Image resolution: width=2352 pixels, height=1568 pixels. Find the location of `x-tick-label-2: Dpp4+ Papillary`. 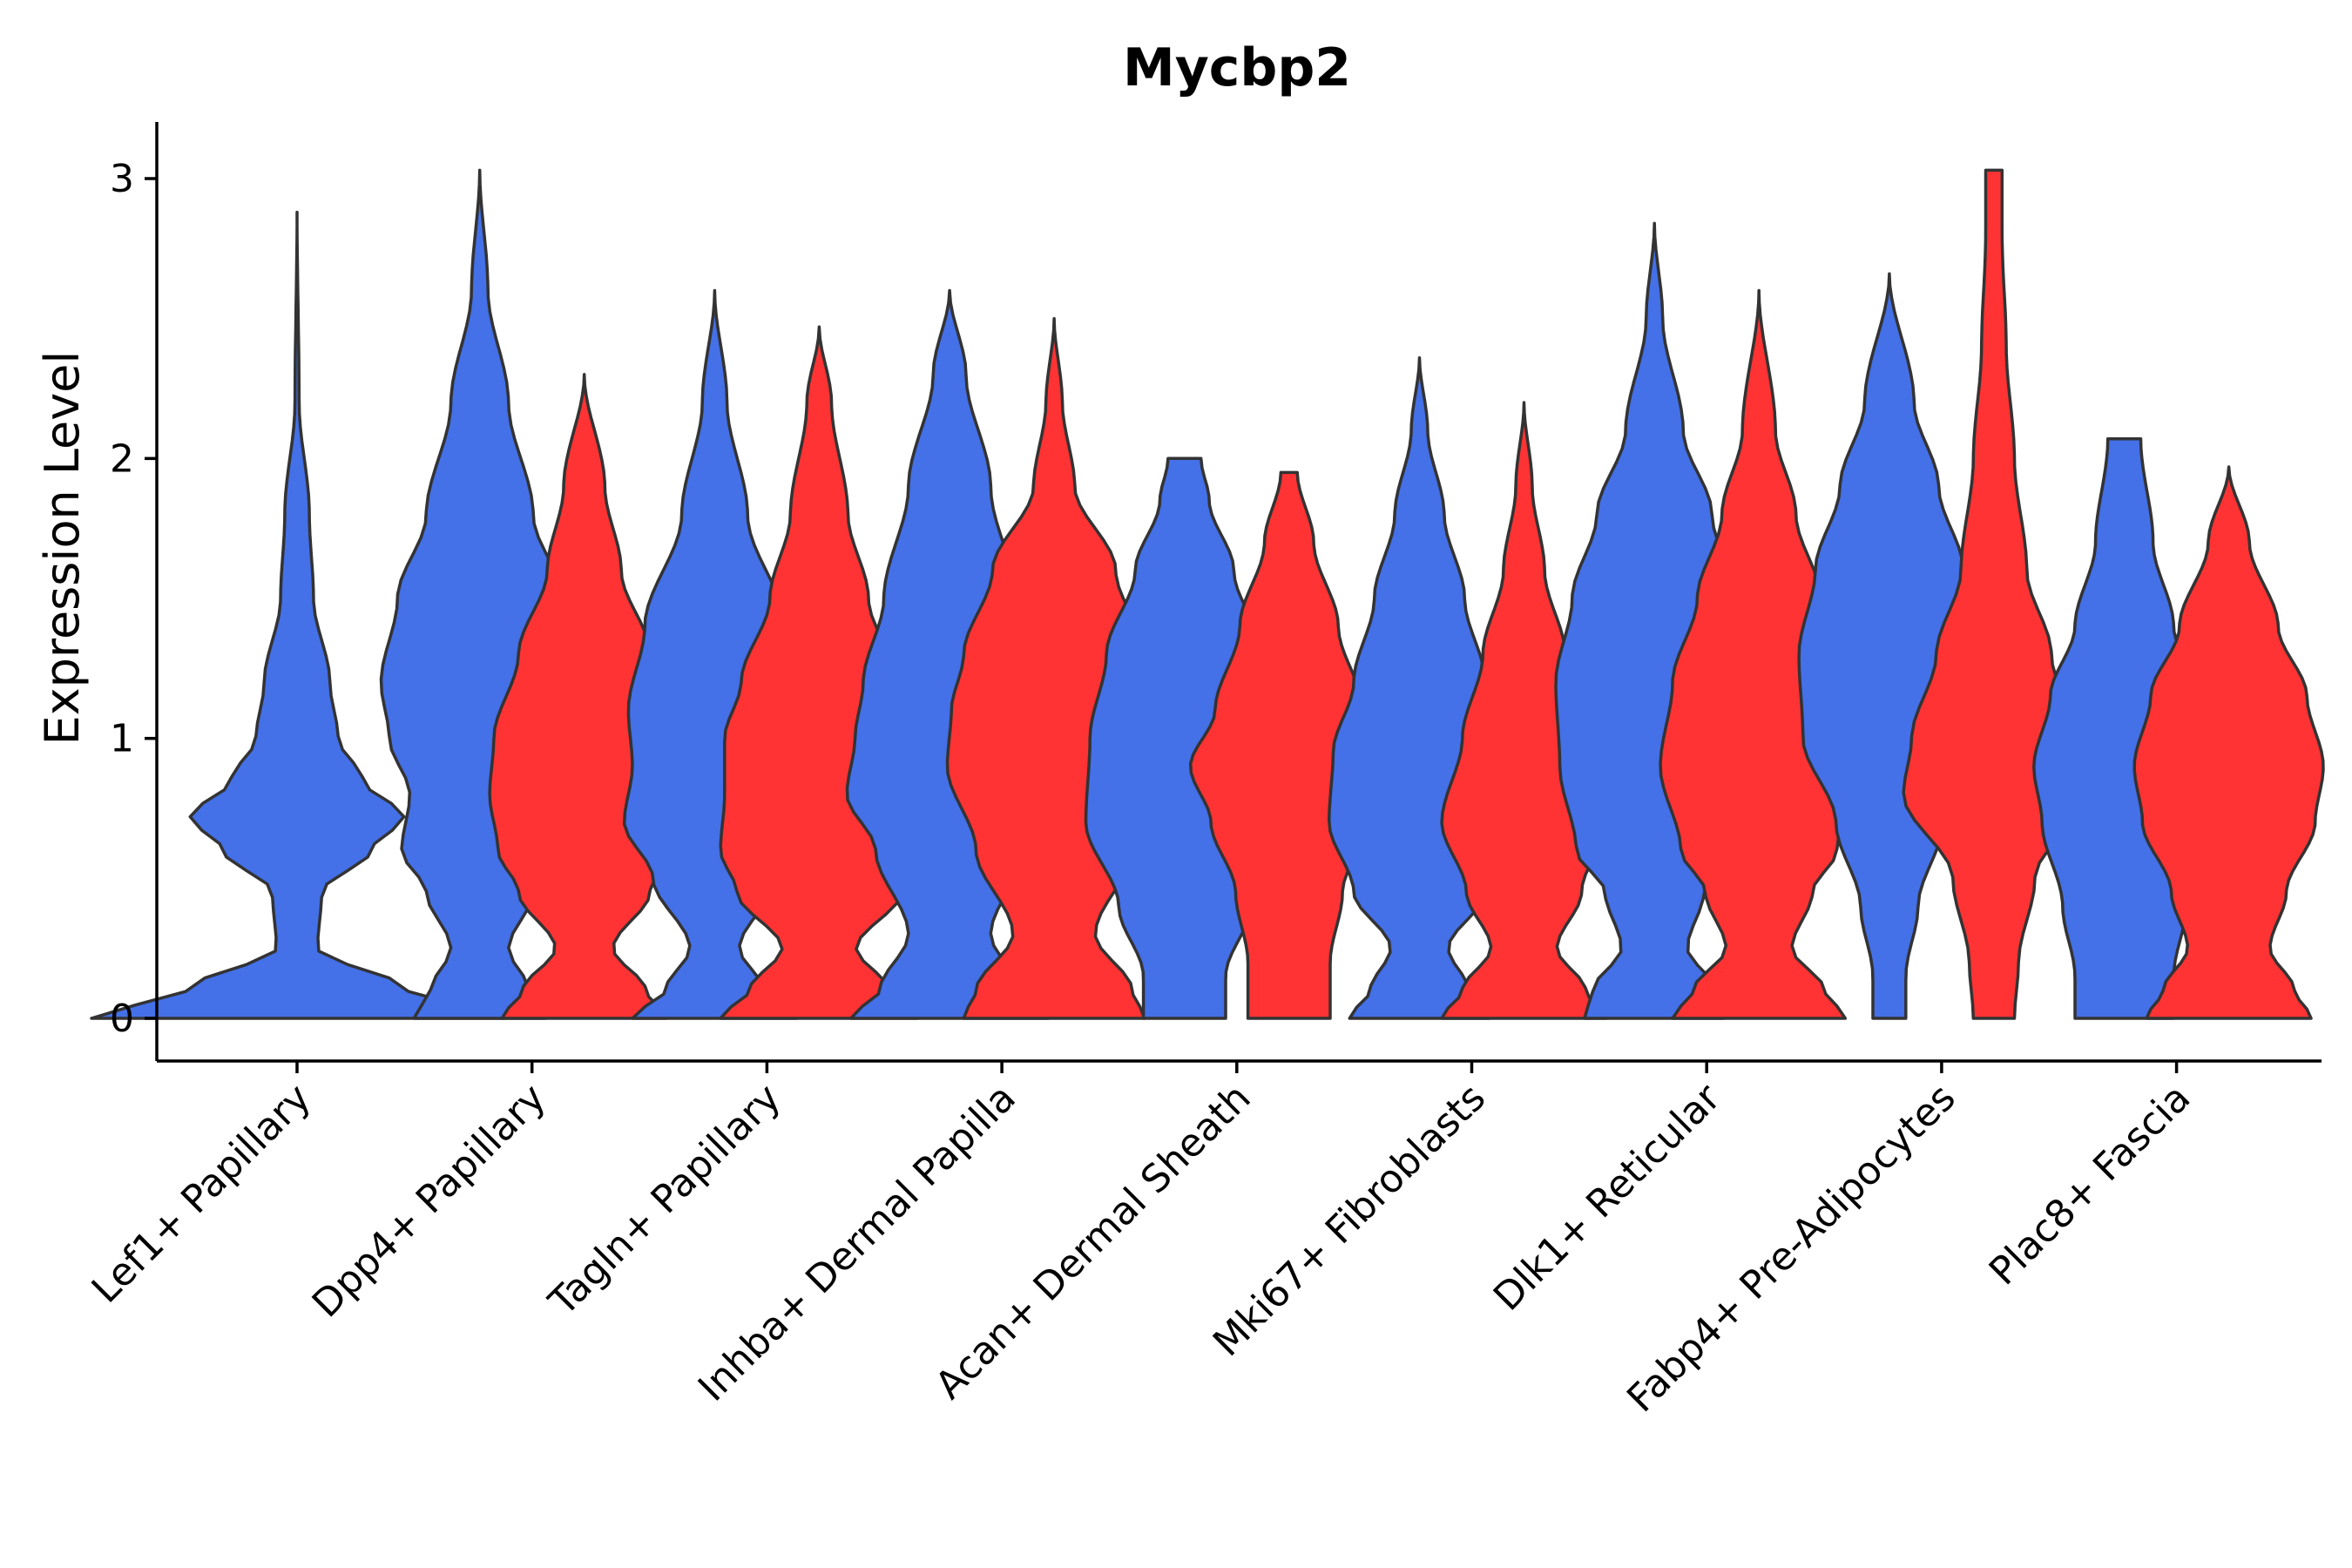

x-tick-label-2: Dpp4+ Papillary is located at coordinates (430, 1201).